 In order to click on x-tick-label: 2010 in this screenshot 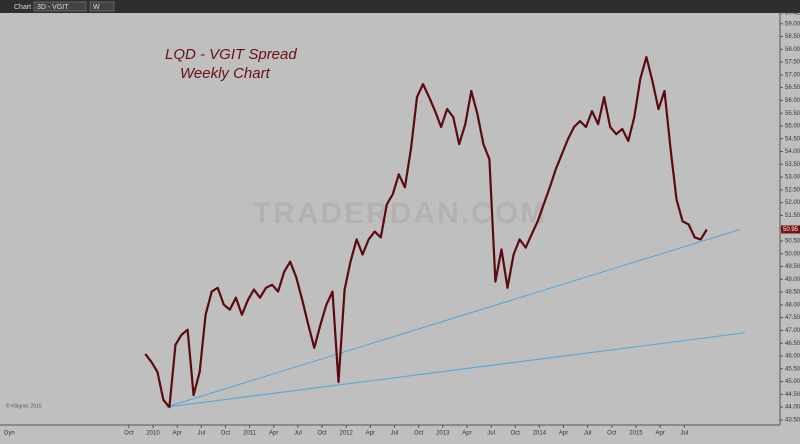, I will do `click(153, 434)`.